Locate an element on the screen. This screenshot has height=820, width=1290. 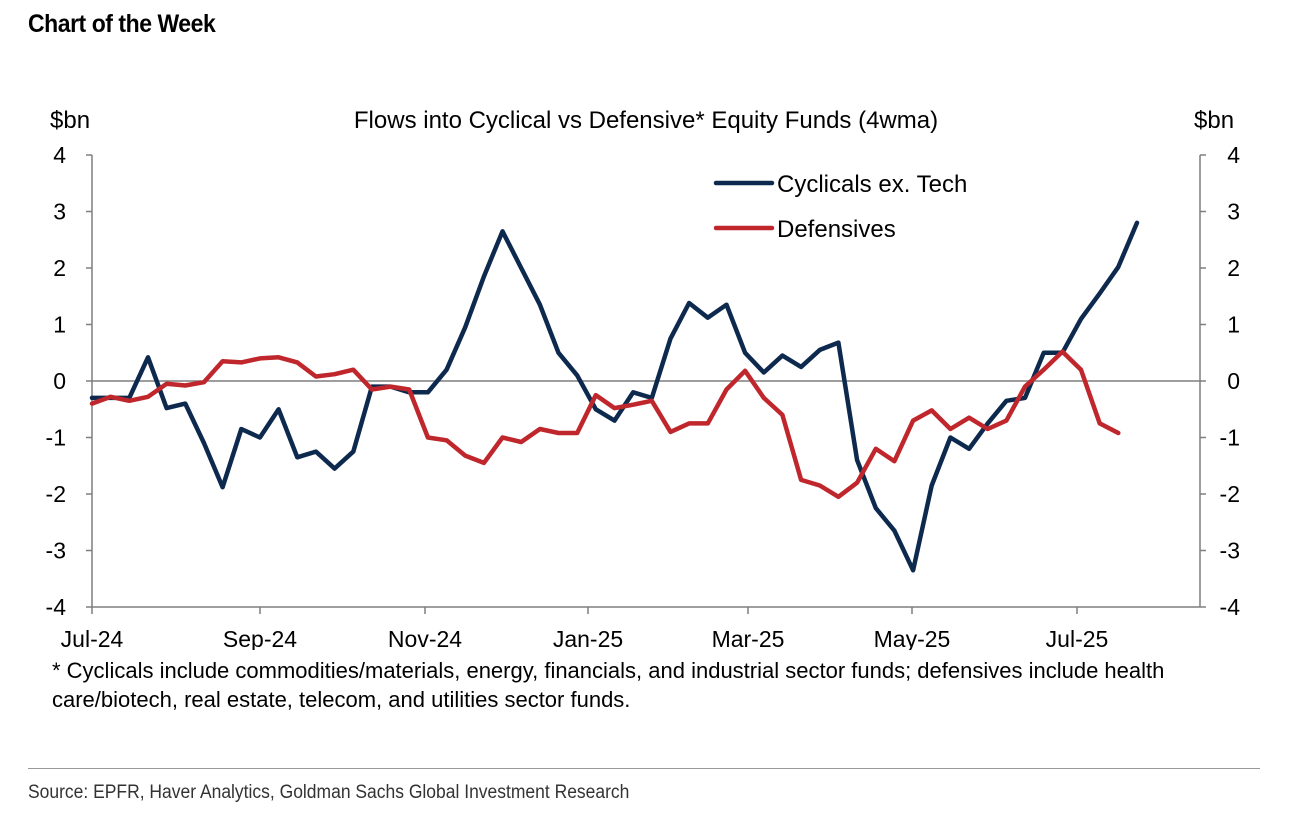
y-tick-label-right: 2 is located at coordinates (1233, 268).